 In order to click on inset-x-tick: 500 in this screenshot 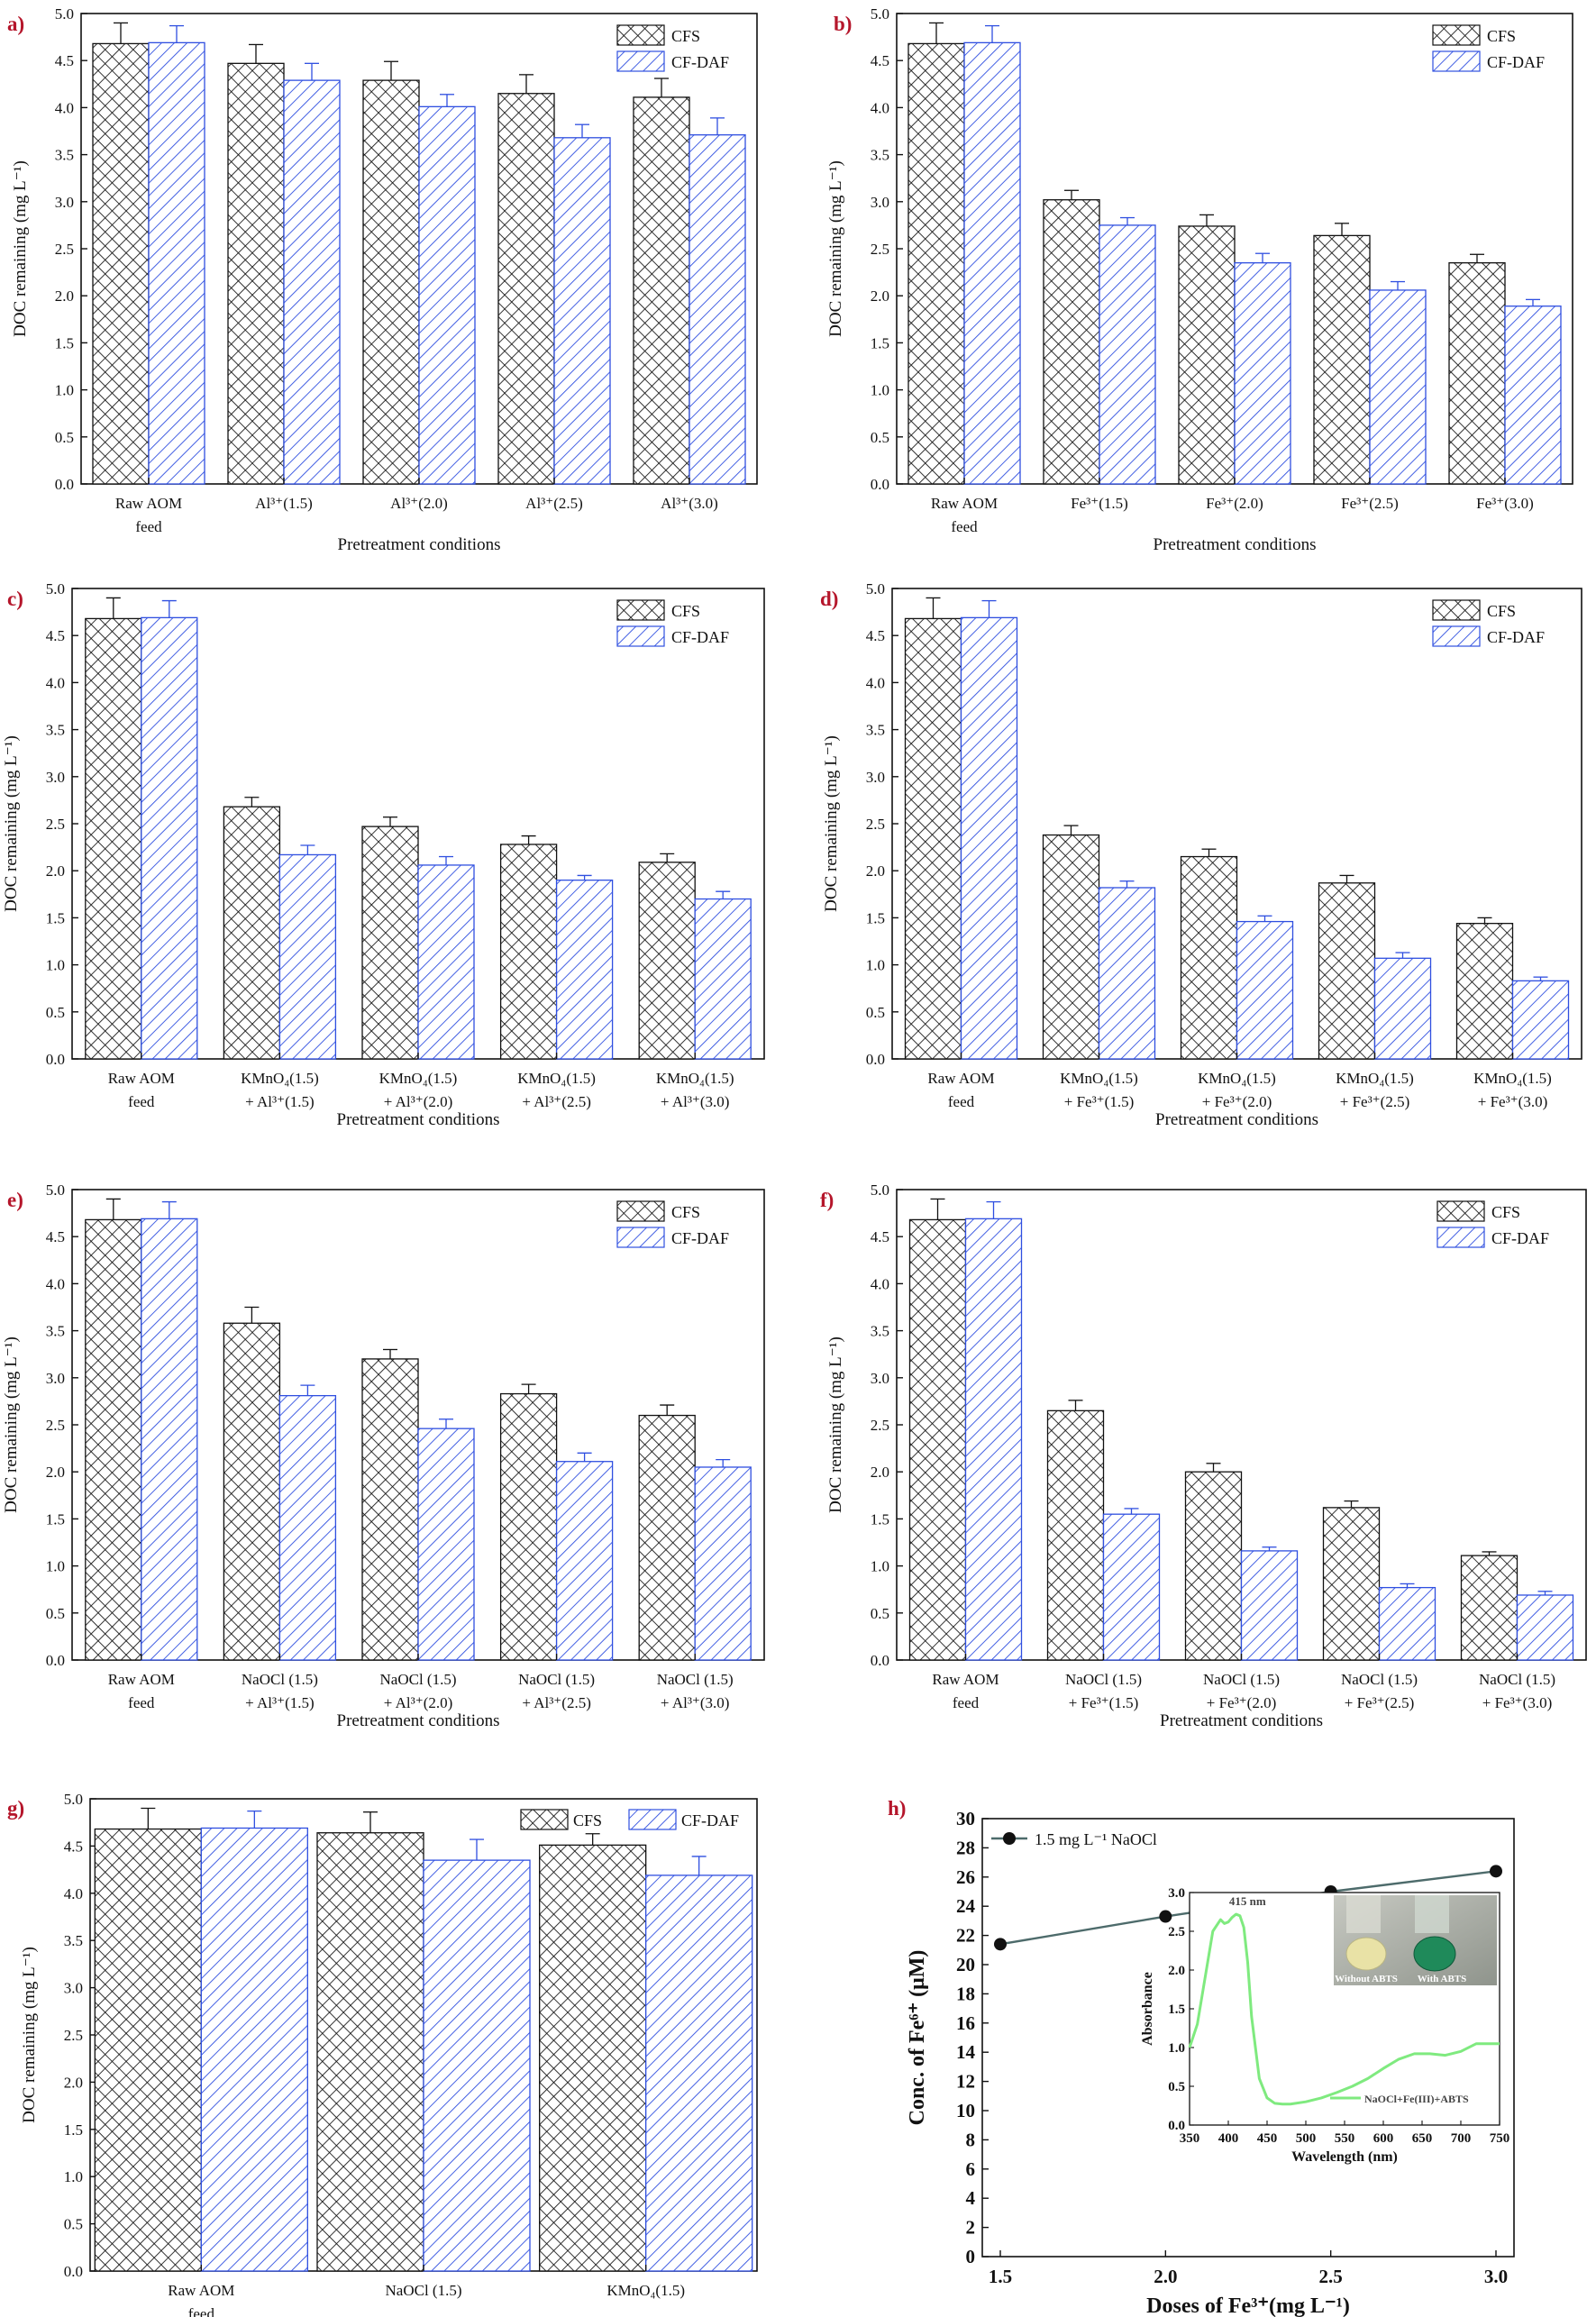, I will do `click(1306, 2138)`.